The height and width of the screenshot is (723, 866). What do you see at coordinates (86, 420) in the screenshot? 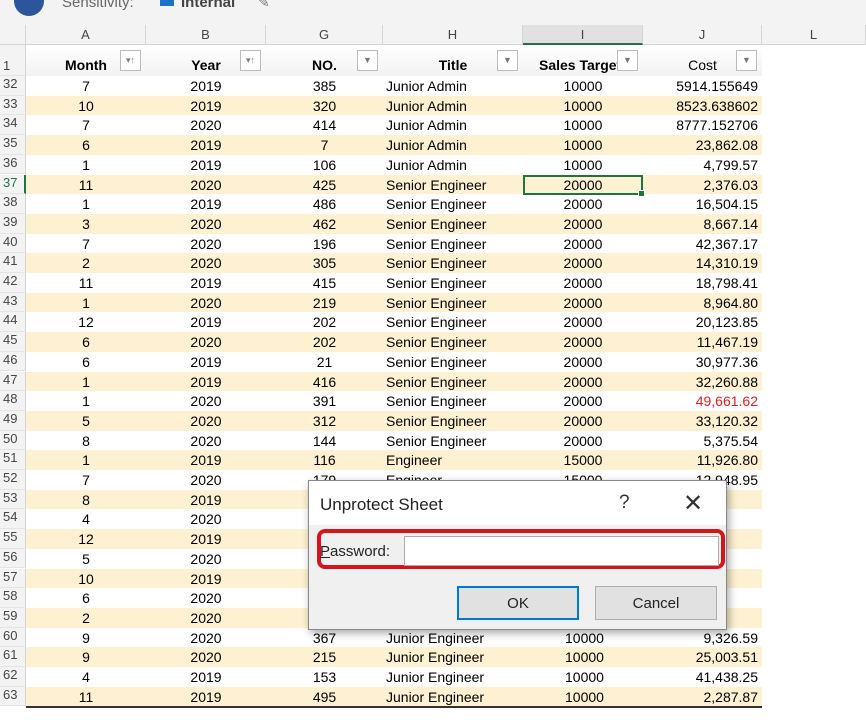
I see `cell-a: 5` at bounding box center [86, 420].